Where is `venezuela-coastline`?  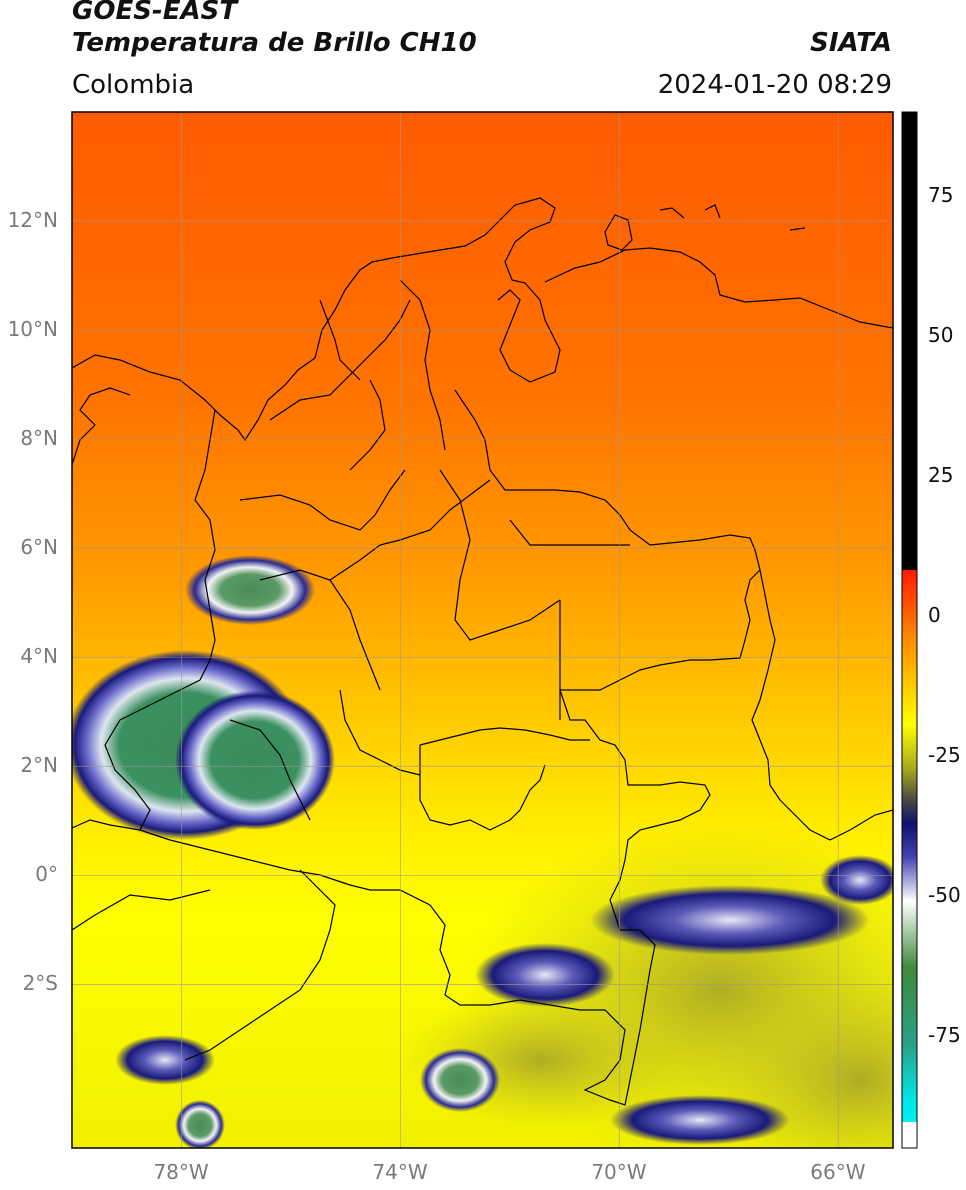
venezuela-coastline is located at coordinates (718, 288).